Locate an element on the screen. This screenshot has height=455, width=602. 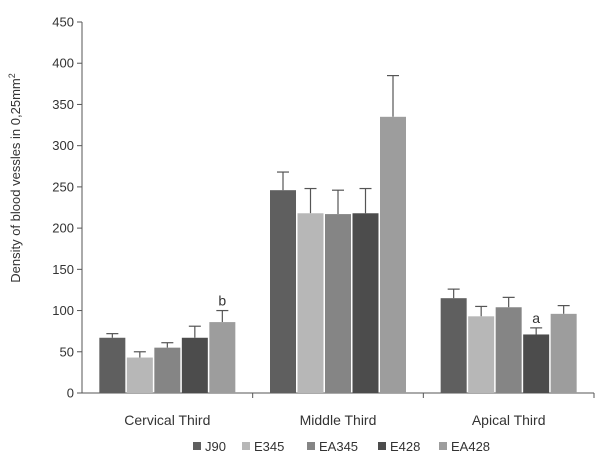
annotations: ba is located at coordinates (379, 309).